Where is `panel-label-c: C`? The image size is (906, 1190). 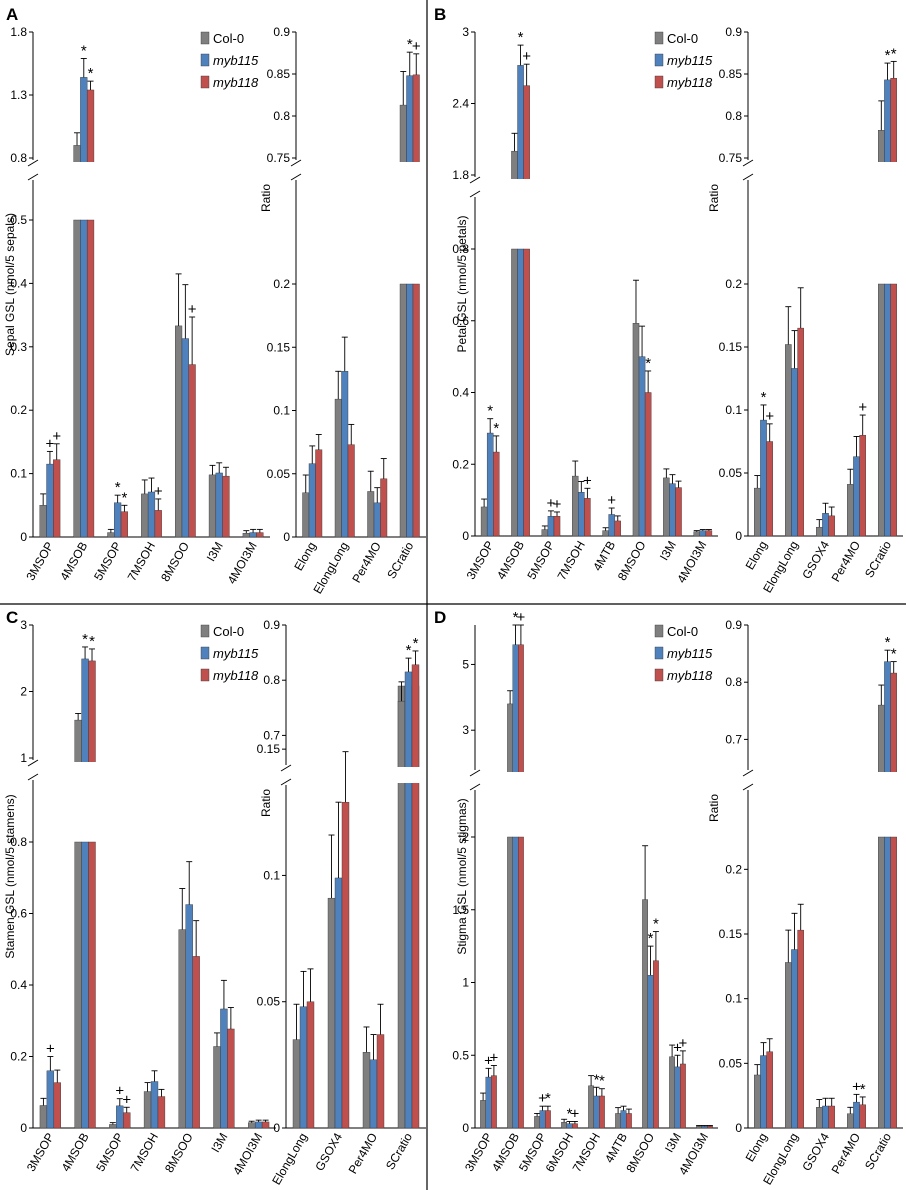 panel-label-c: C is located at coordinates (12, 617).